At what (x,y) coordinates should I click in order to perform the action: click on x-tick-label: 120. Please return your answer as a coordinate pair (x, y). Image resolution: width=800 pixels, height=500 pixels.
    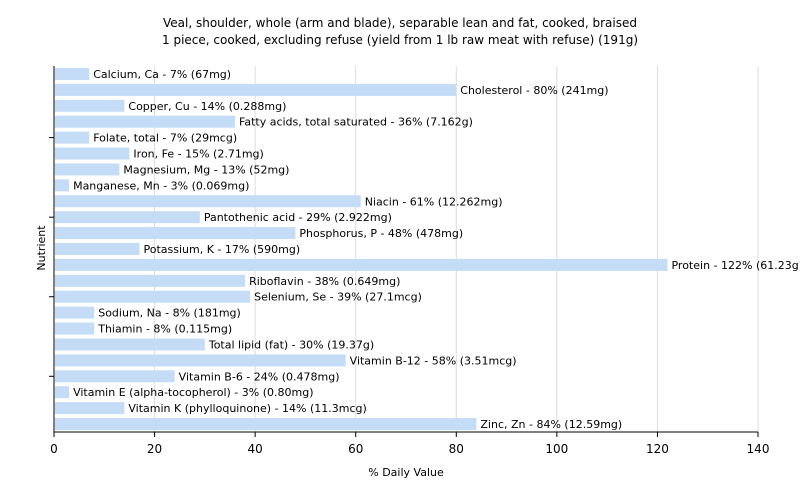
    Looking at the image, I should click on (657, 449).